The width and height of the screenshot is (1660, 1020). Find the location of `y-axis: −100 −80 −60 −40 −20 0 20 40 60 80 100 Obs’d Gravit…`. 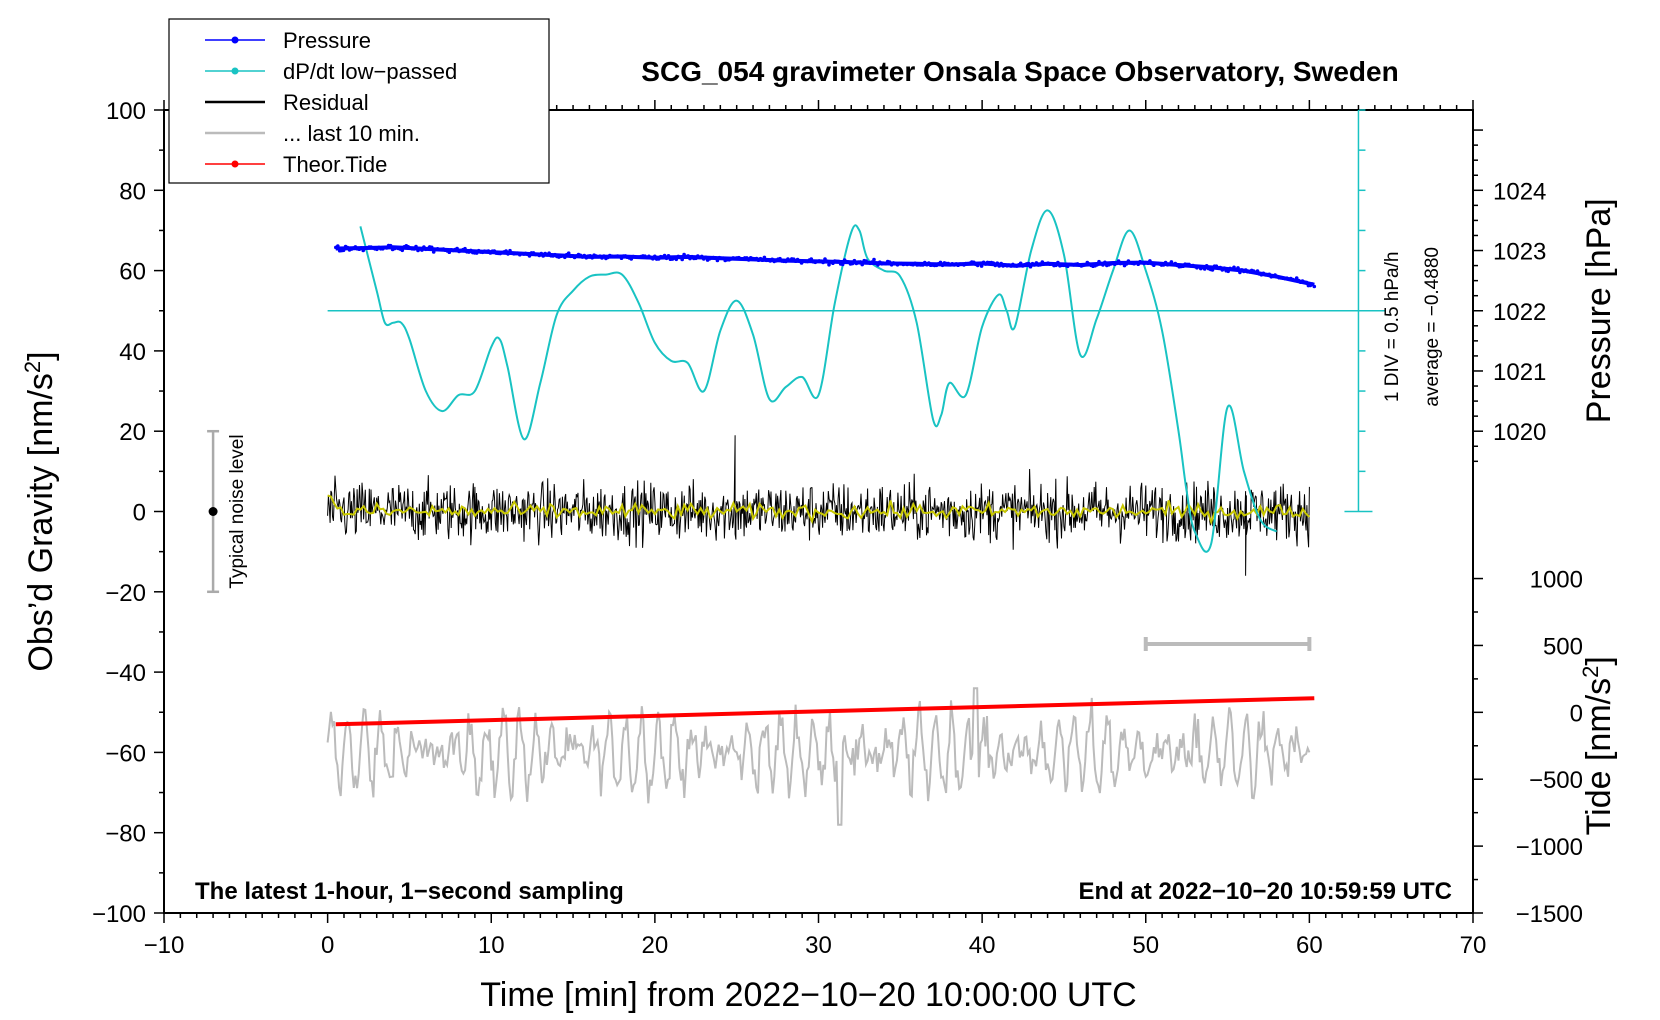

y-axis: −100 −80 −60 −40 −20 0 20 40 60 80 100 Obs’d Gravit… is located at coordinates (92, 513).